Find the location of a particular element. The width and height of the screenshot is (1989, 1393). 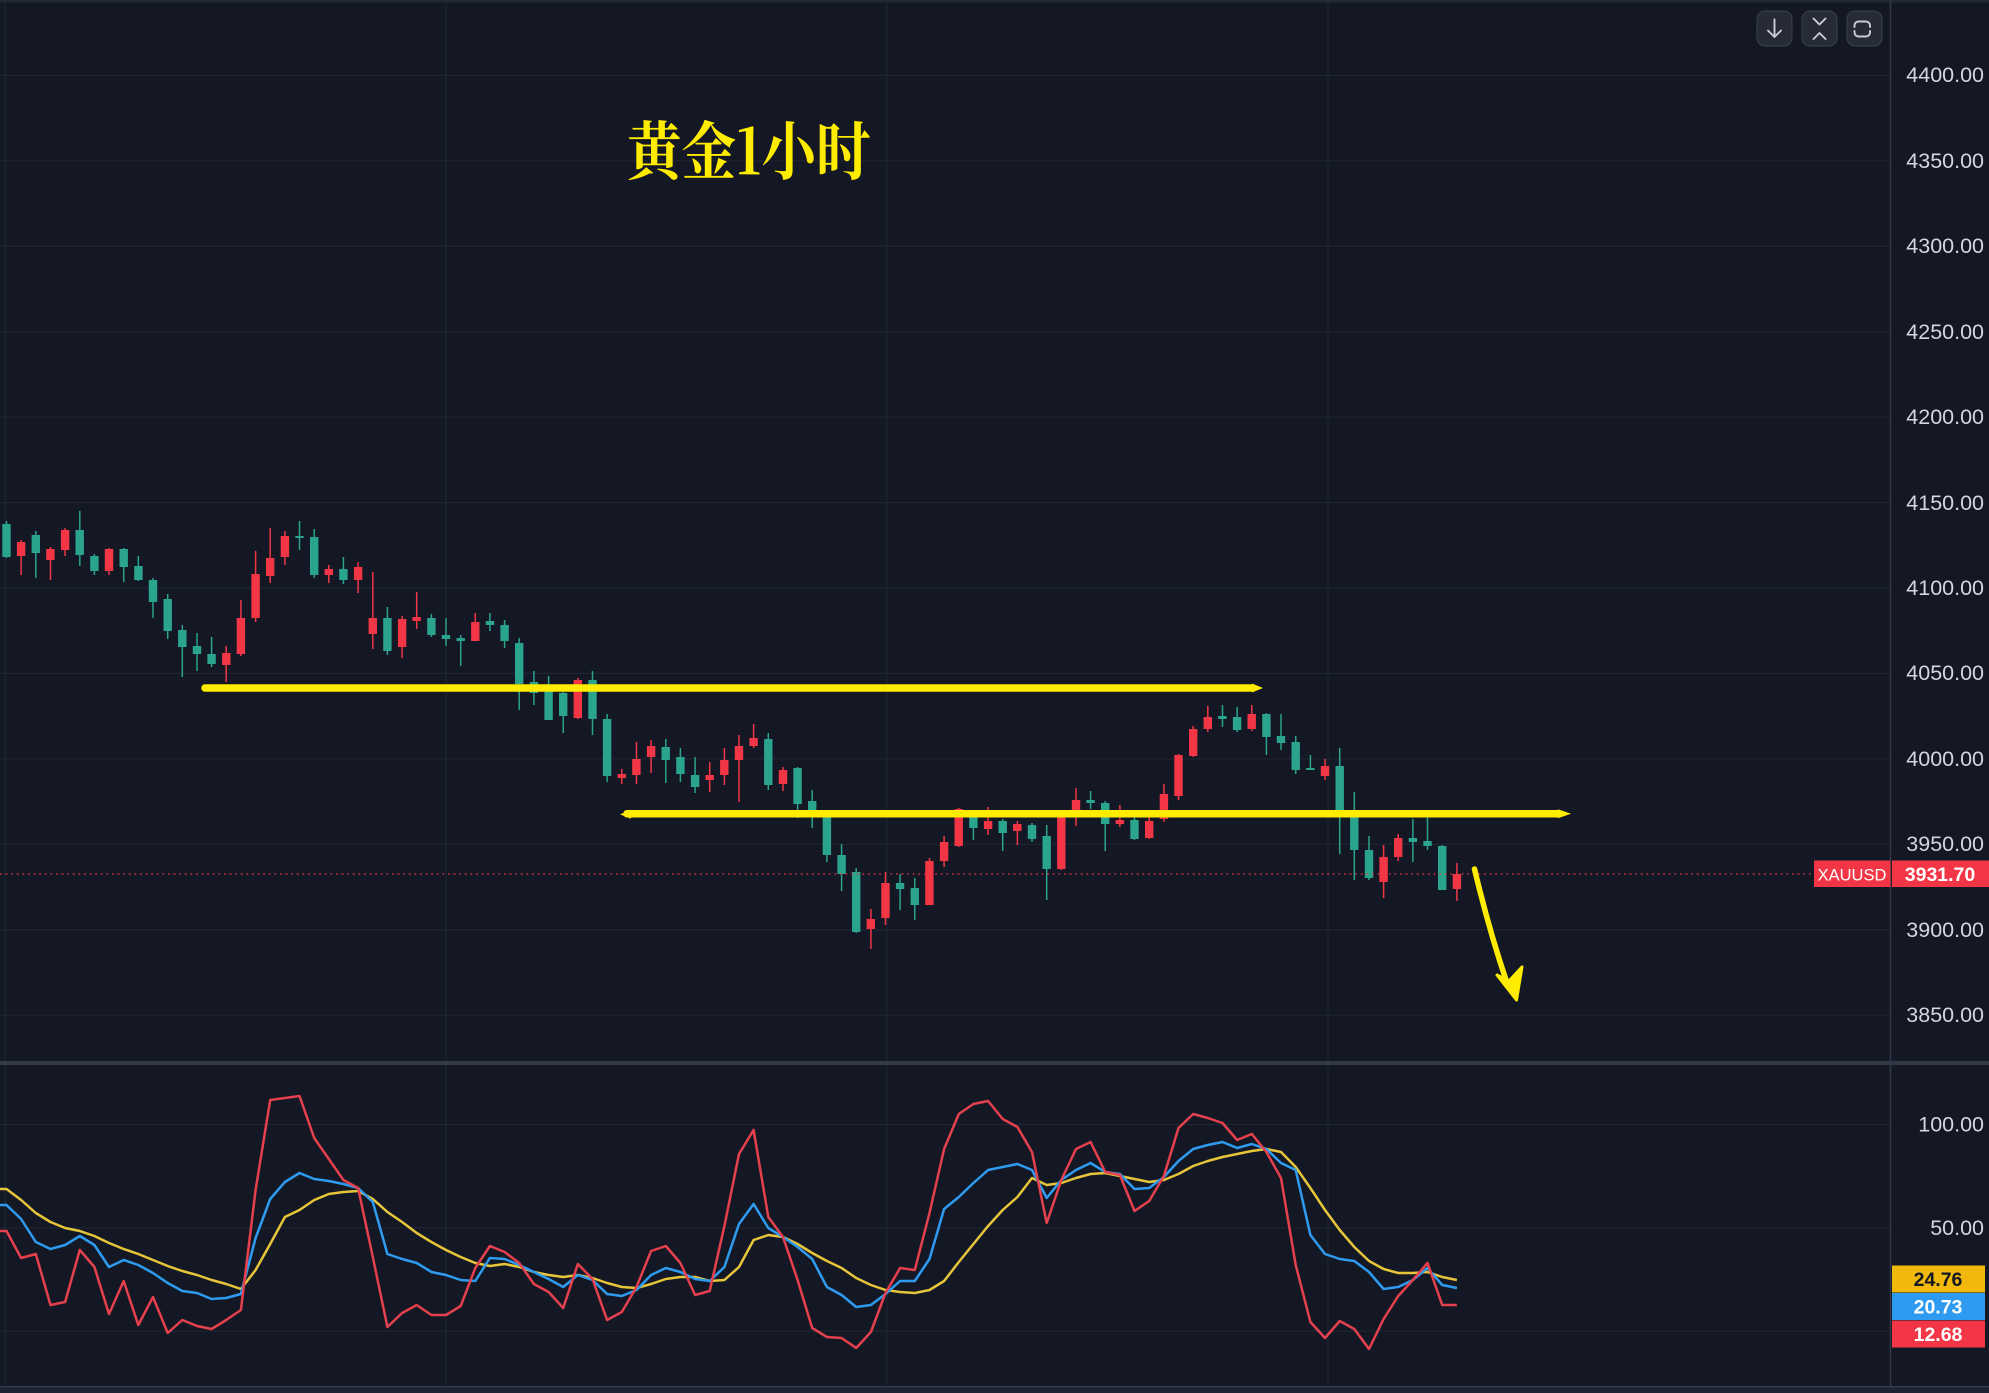

svg-text: 4050.00 is located at coordinates (1945, 673).